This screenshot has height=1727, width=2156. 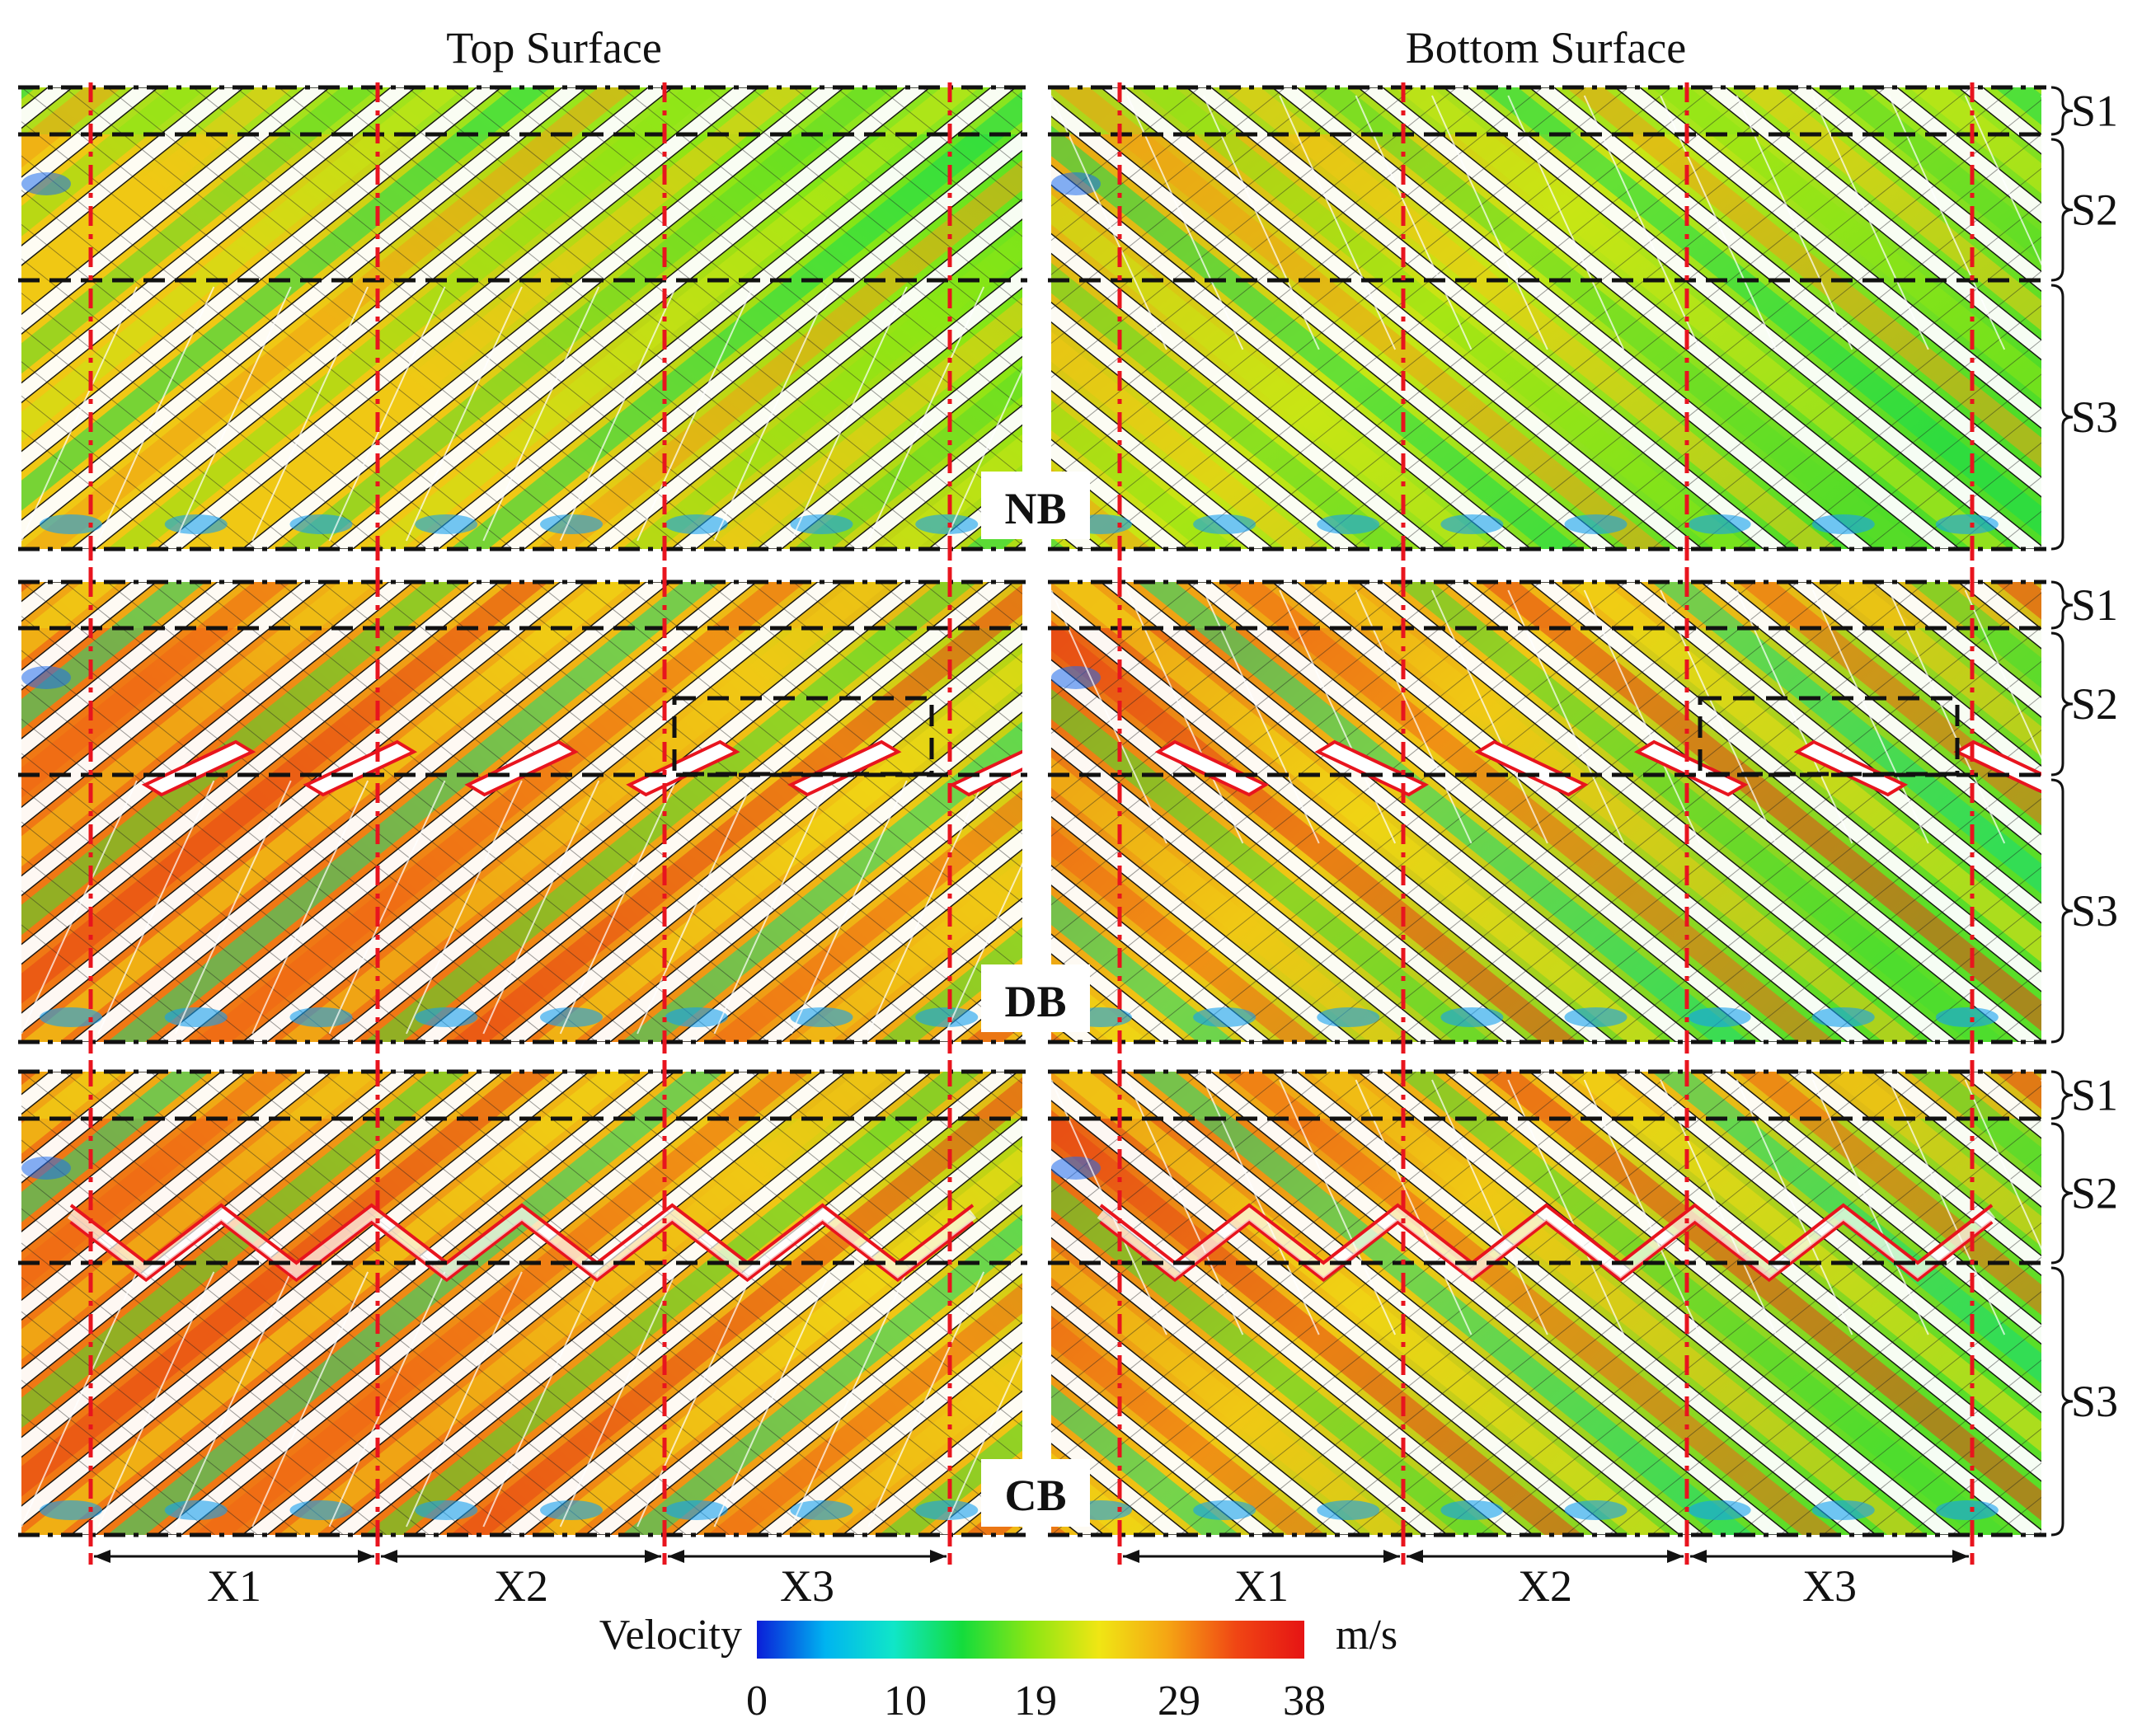 I want to click on case-label-nb: NB, so click(x=1035, y=508).